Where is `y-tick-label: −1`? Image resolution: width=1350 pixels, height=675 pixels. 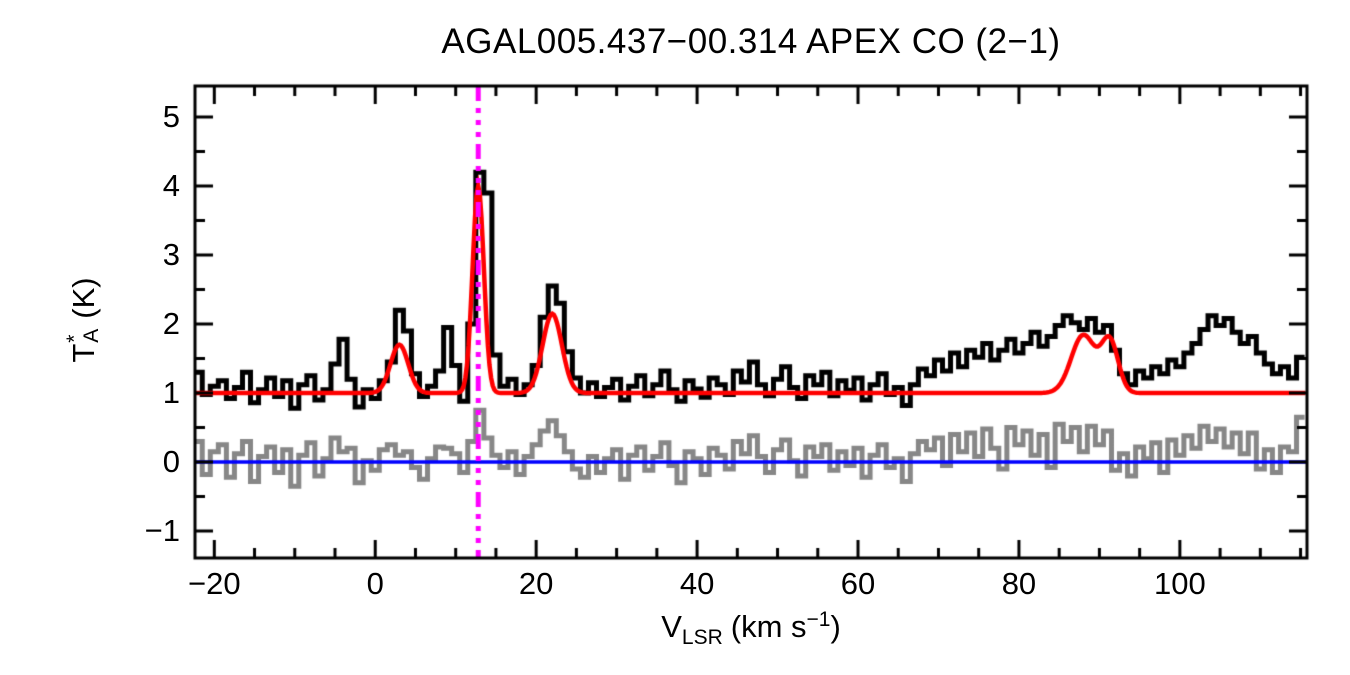
y-tick-label: −1 is located at coordinates (162, 531).